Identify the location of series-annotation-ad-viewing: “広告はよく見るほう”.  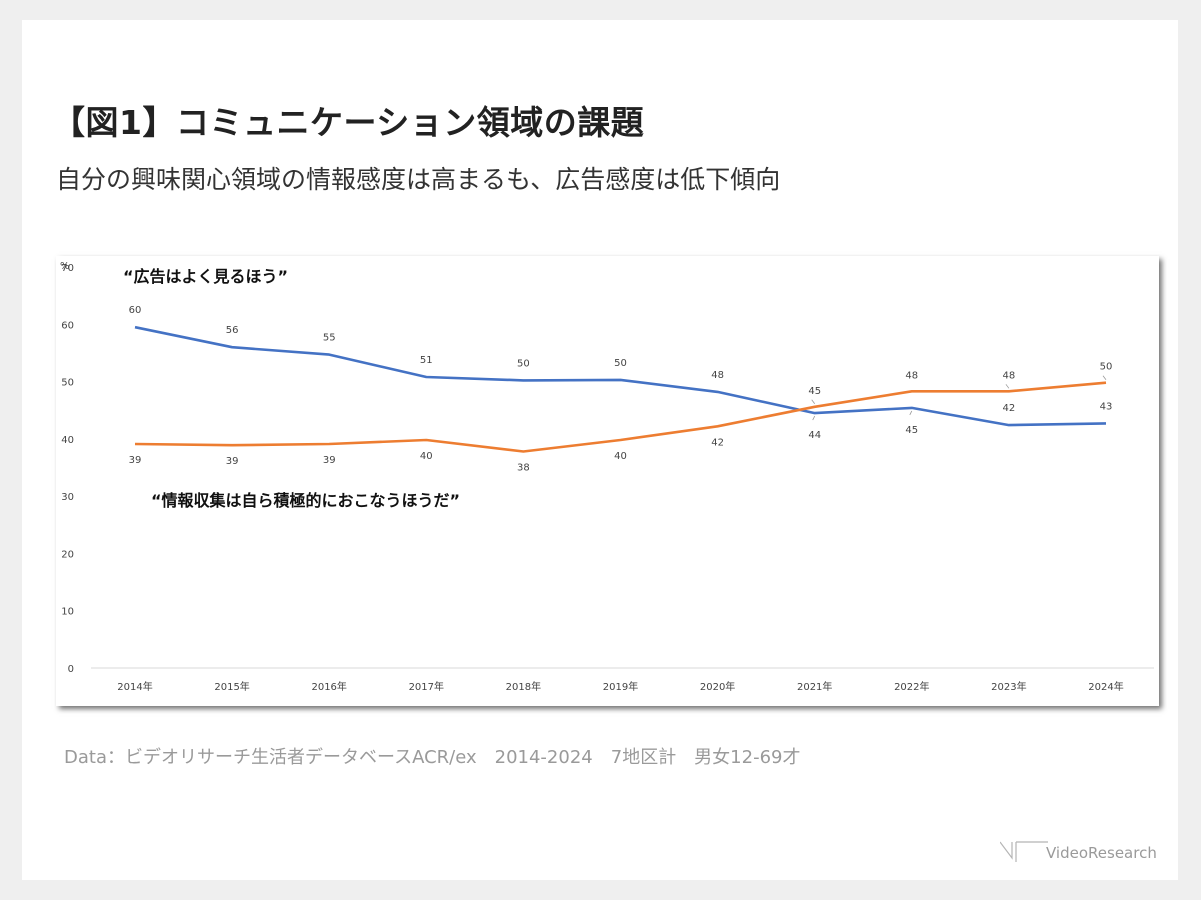
(205, 276).